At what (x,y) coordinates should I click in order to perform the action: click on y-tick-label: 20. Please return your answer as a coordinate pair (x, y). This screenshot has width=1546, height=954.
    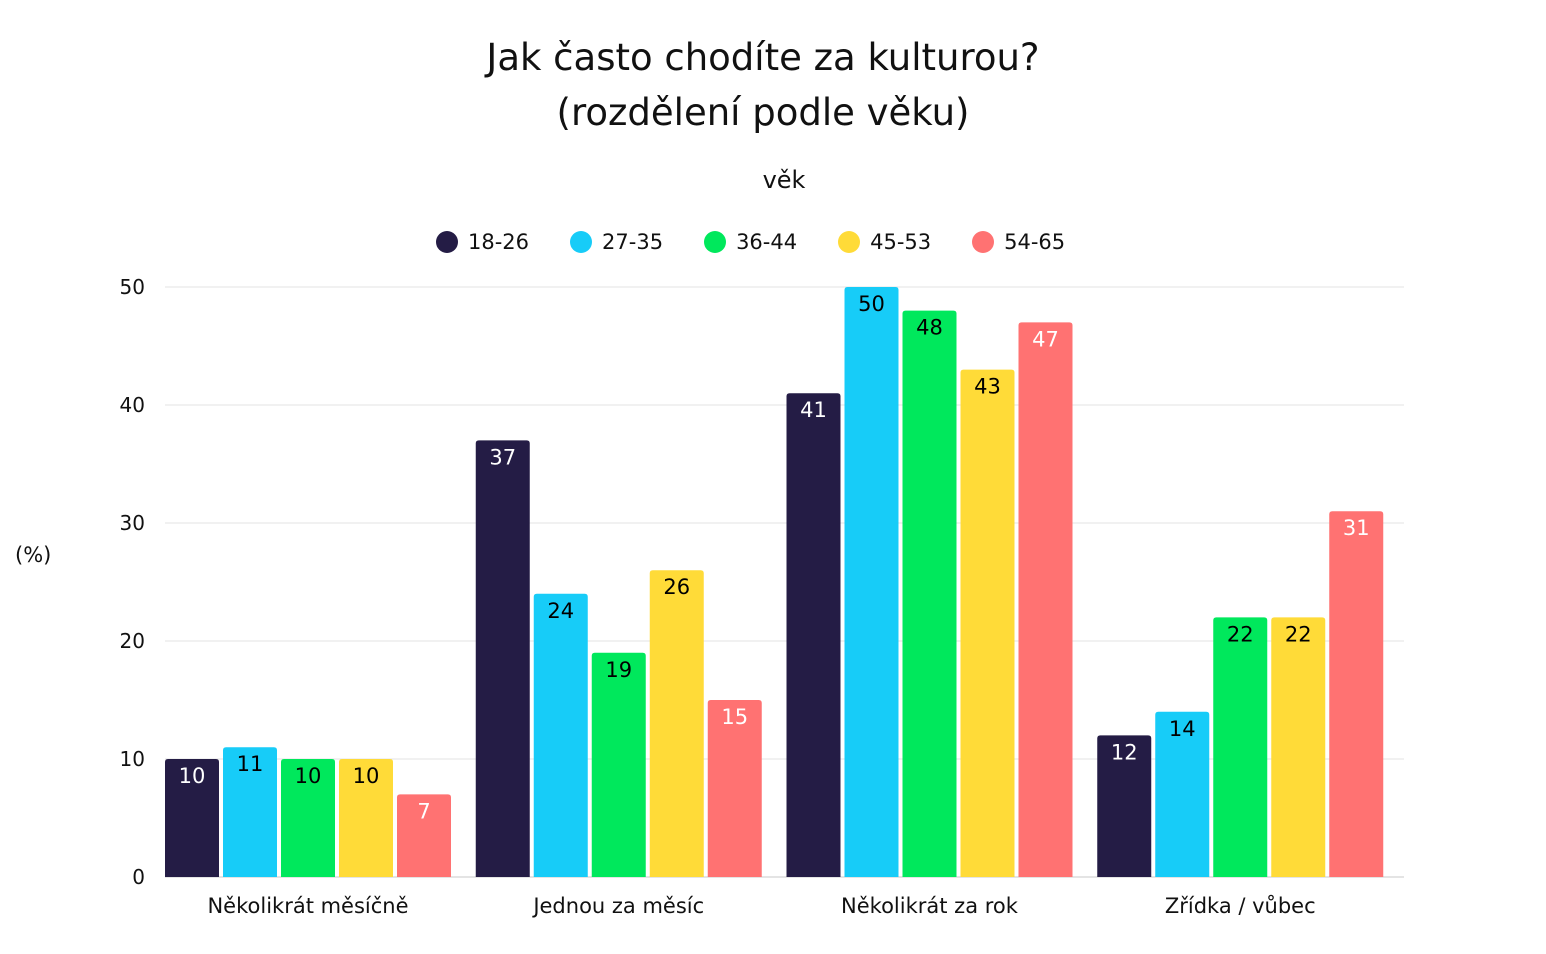
    Looking at the image, I should click on (132, 641).